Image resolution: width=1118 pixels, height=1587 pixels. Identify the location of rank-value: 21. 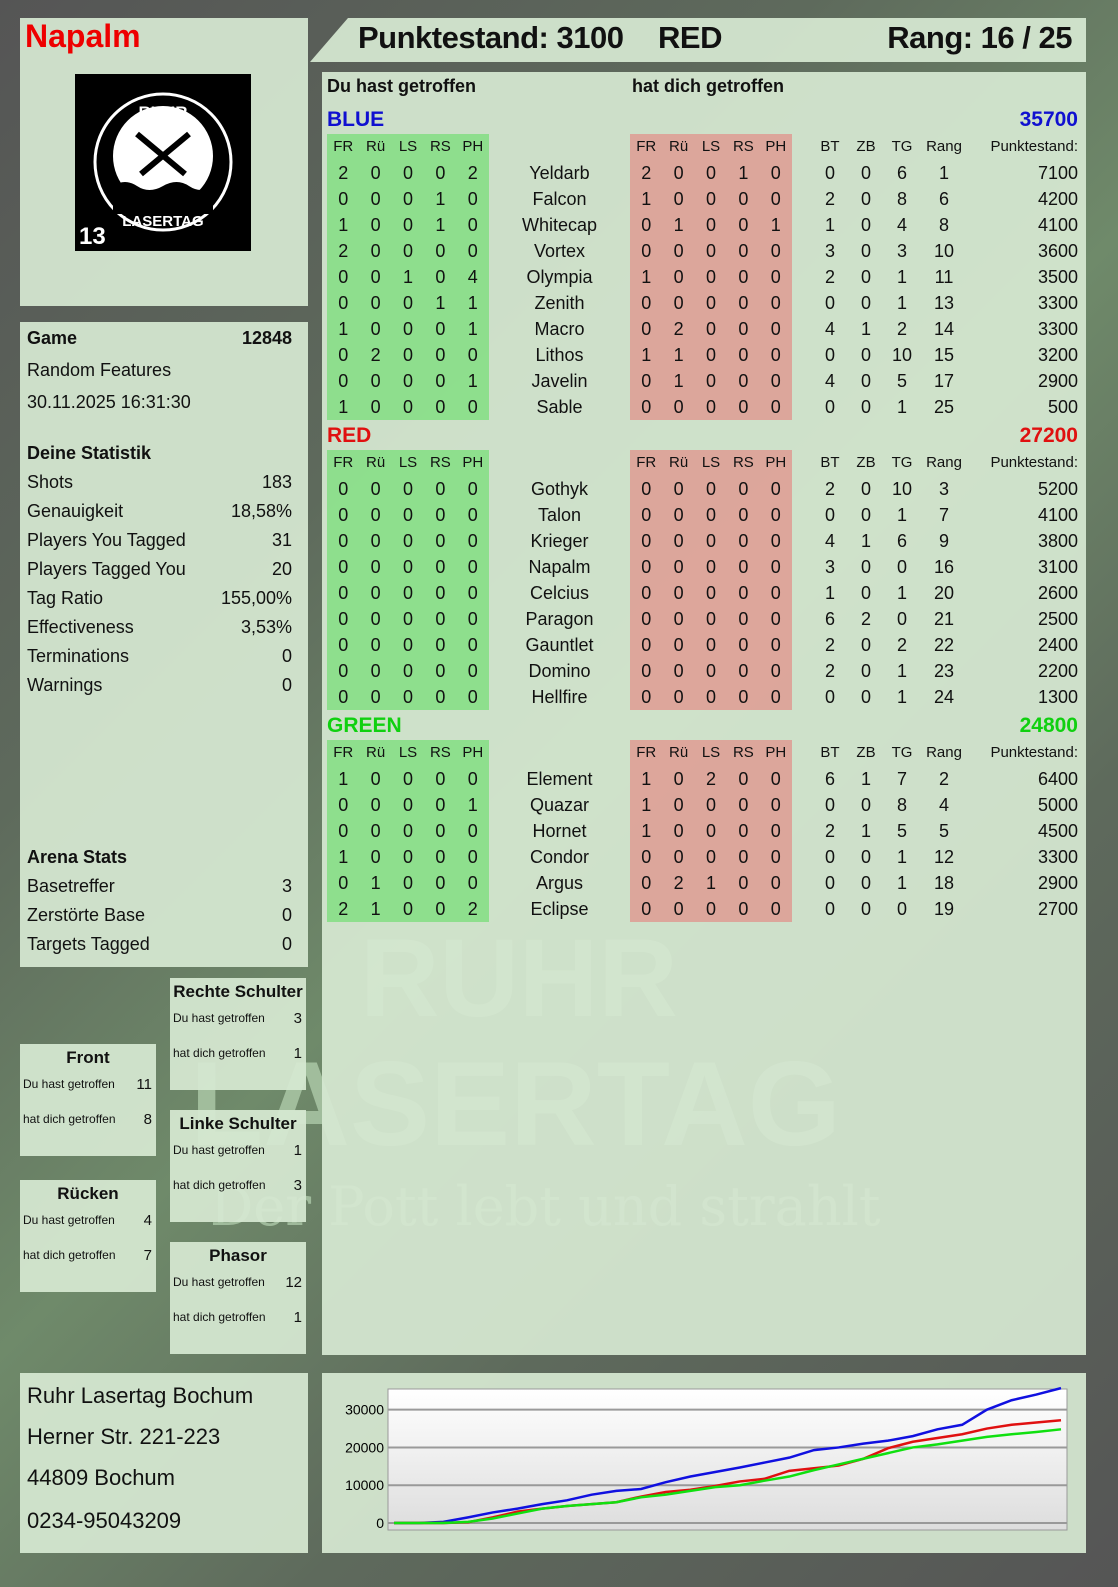
(944, 619).